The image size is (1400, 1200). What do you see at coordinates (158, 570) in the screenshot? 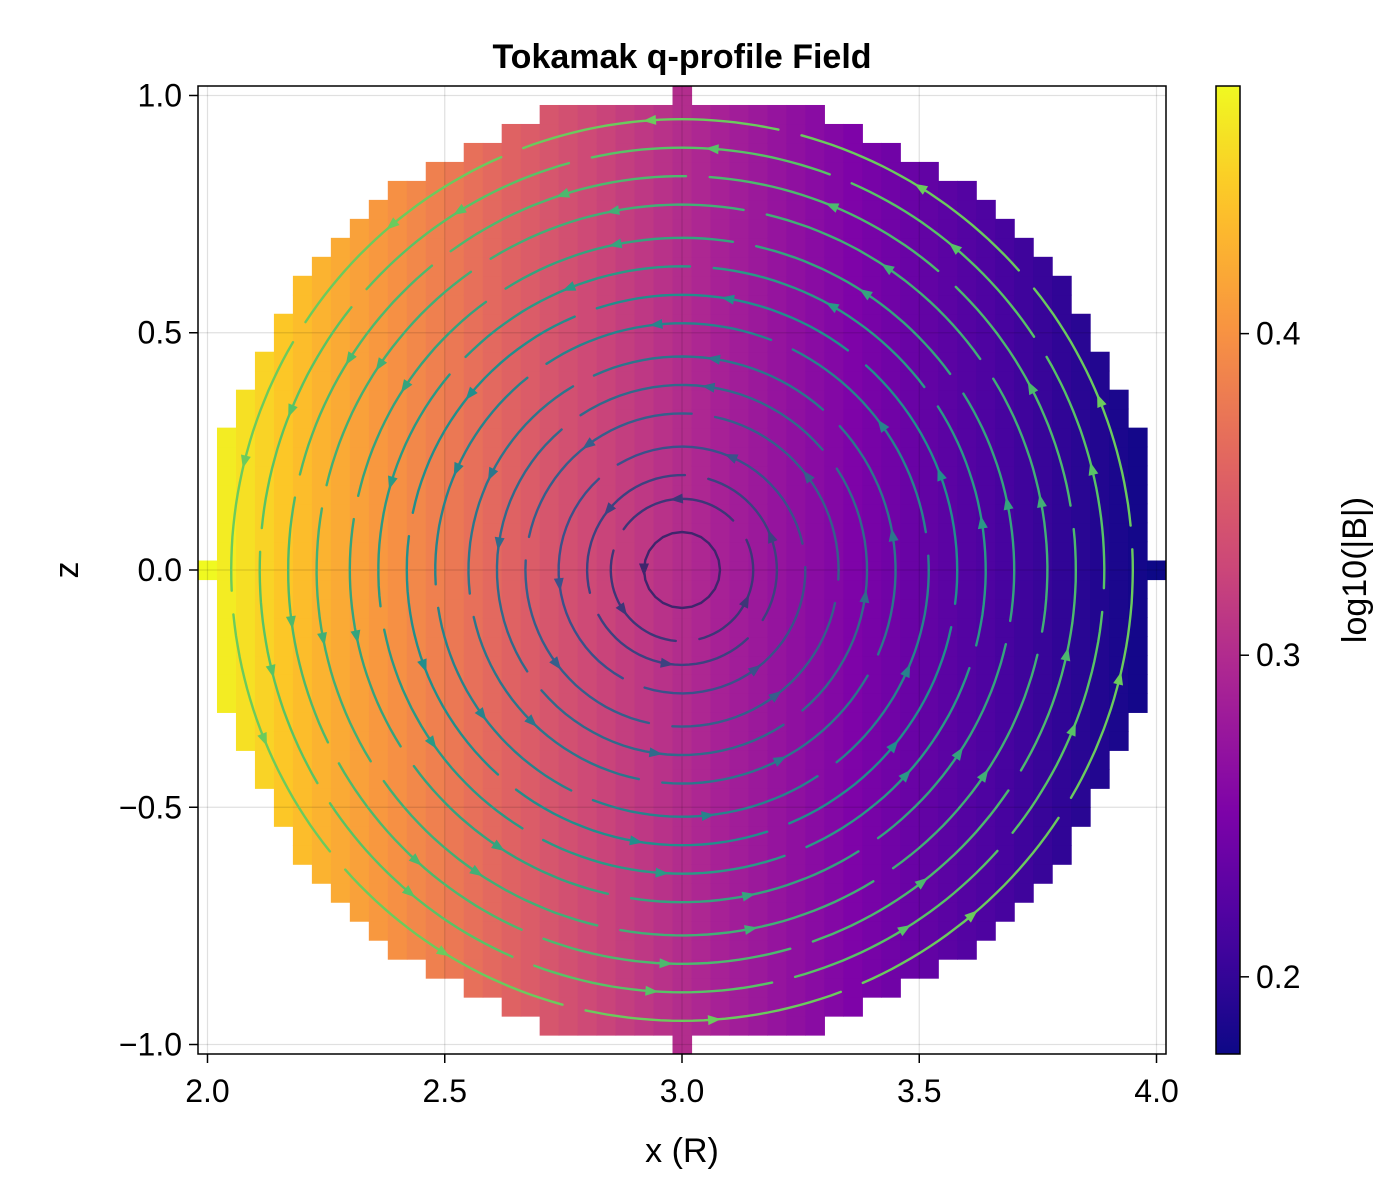
I see `y-axis: 1.00.50.0−0.5−1.0` at bounding box center [158, 570].